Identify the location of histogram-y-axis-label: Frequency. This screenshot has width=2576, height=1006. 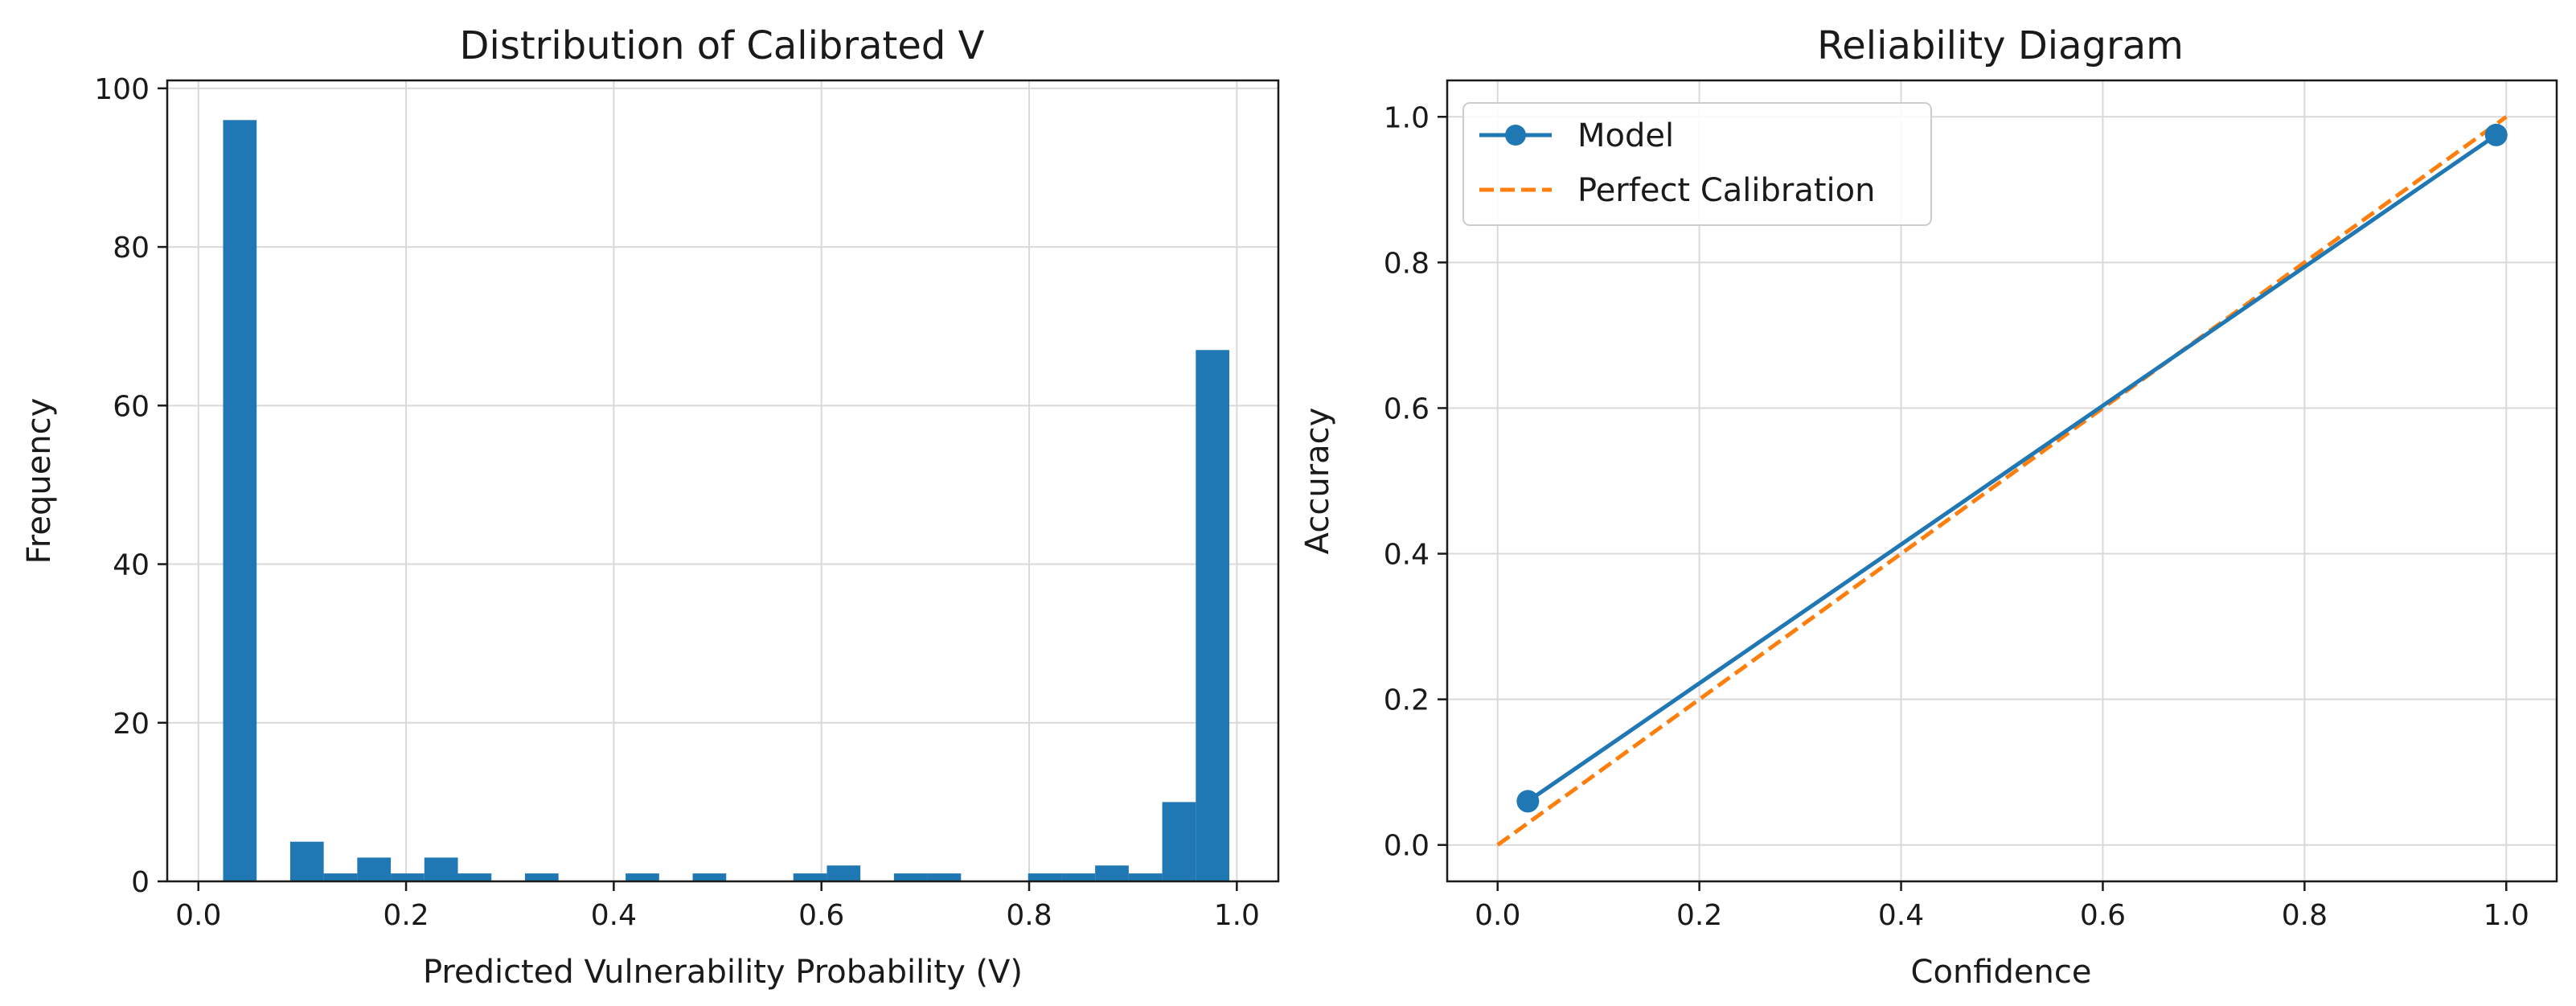
(39, 481).